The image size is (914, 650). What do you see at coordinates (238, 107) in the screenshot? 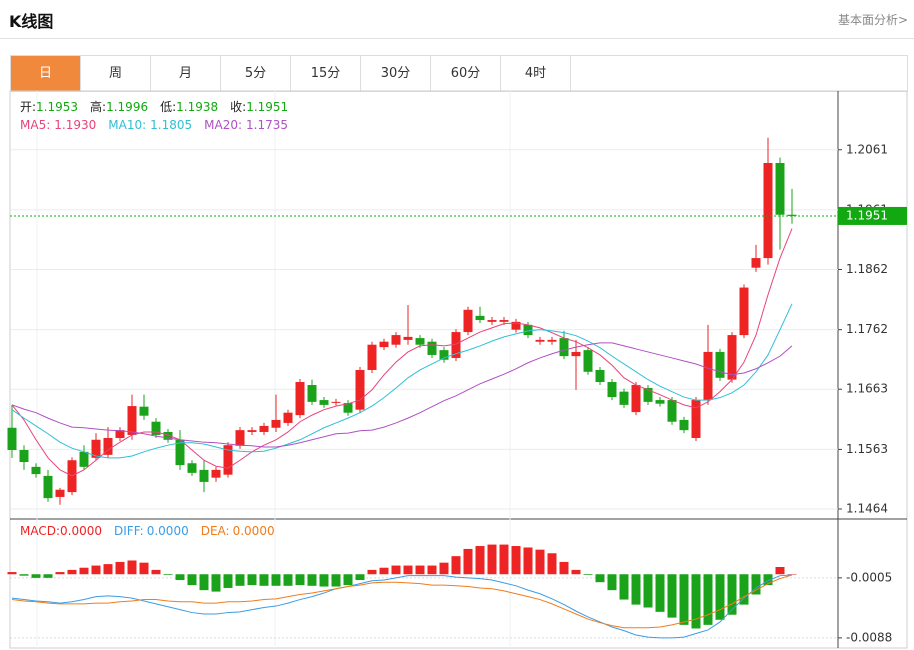
I see `info-label: 收:` at bounding box center [238, 107].